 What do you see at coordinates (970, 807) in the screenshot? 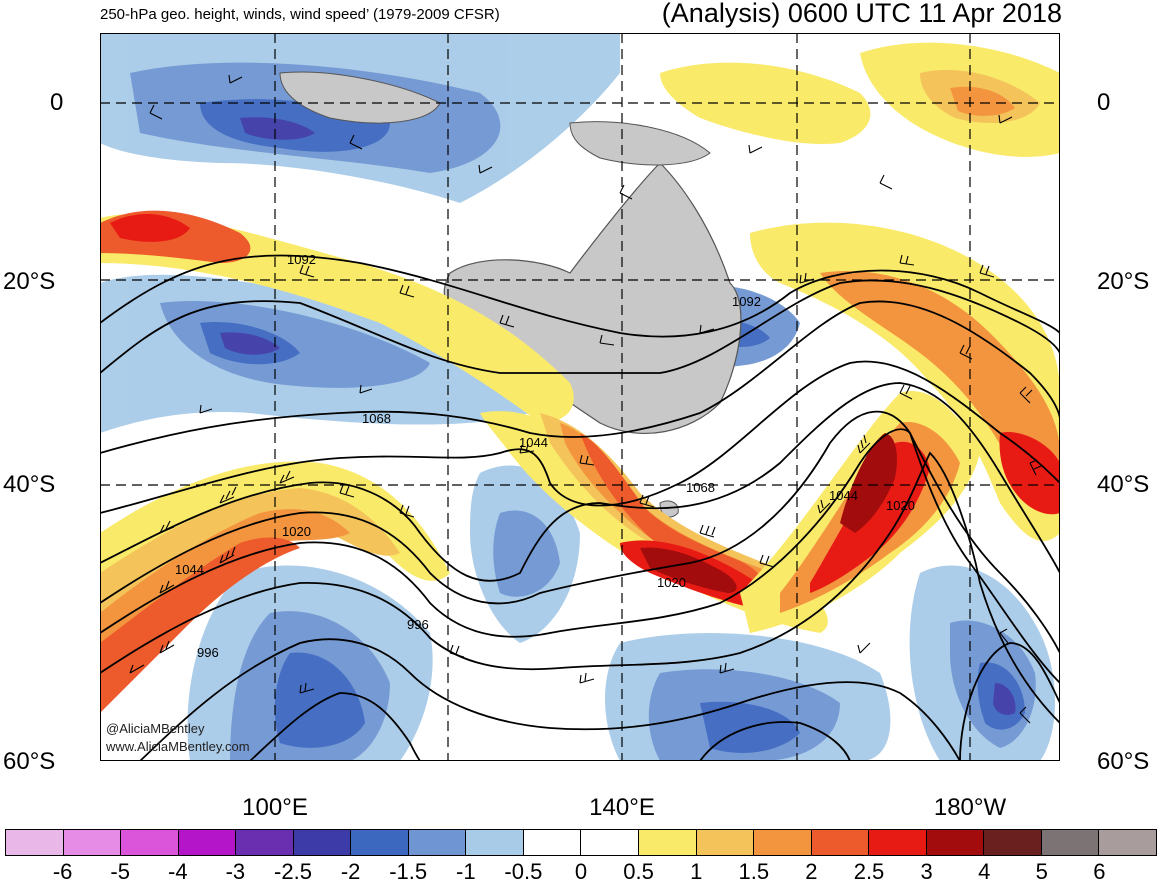
I see `lon-label-180w: 180°W` at bounding box center [970, 807].